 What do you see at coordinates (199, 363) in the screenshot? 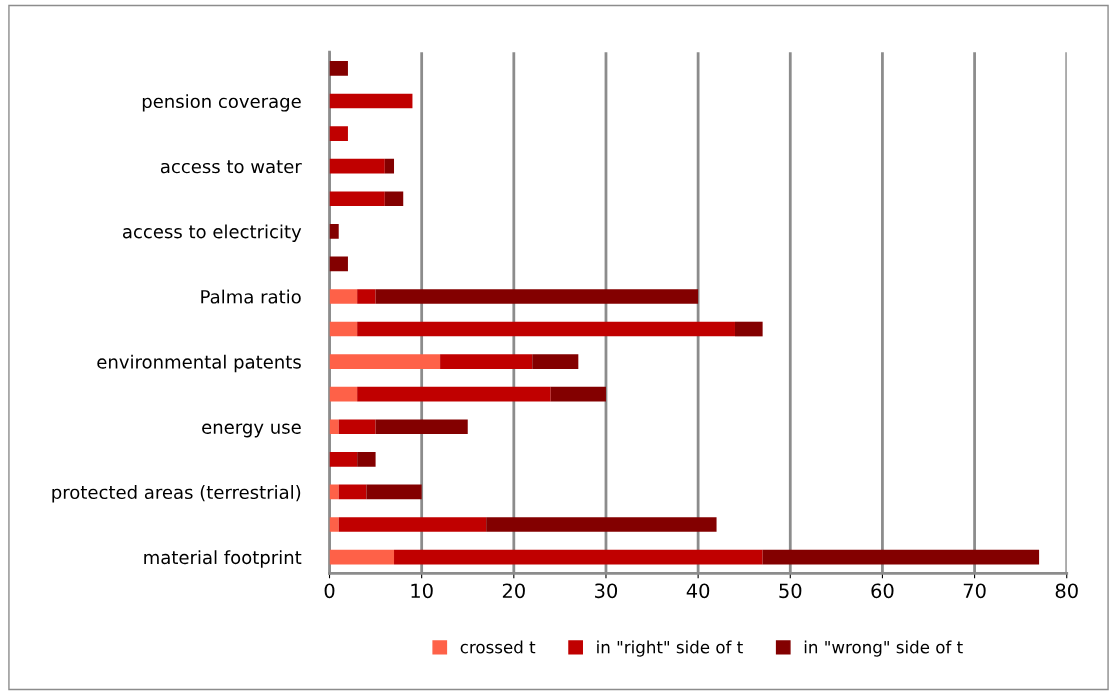
I see `y-tick-label: environmental patents` at bounding box center [199, 363].